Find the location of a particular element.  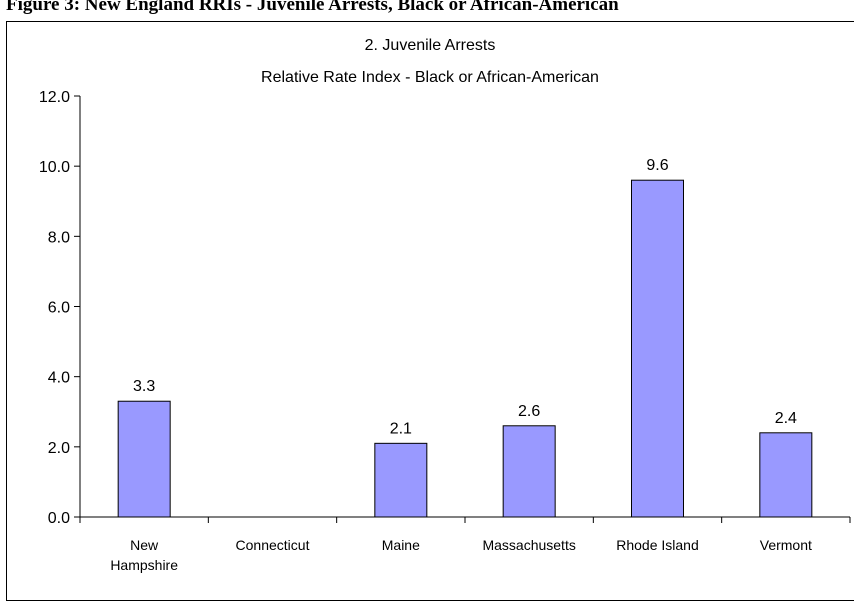

y-tick-label: 2.0 is located at coordinates (59, 448).